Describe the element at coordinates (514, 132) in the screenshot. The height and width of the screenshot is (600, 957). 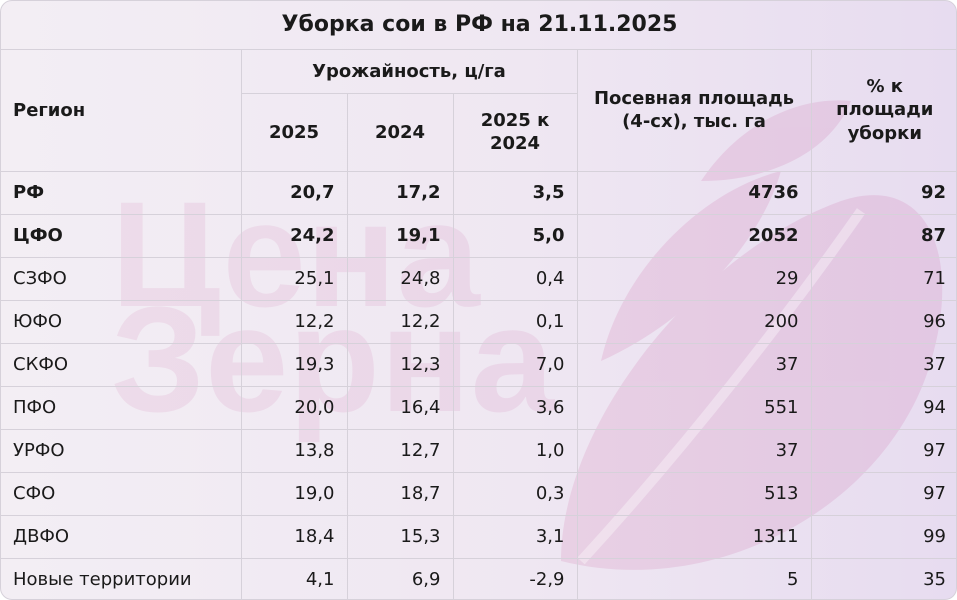
I see `header-delta: 2025 к 2024` at that location.